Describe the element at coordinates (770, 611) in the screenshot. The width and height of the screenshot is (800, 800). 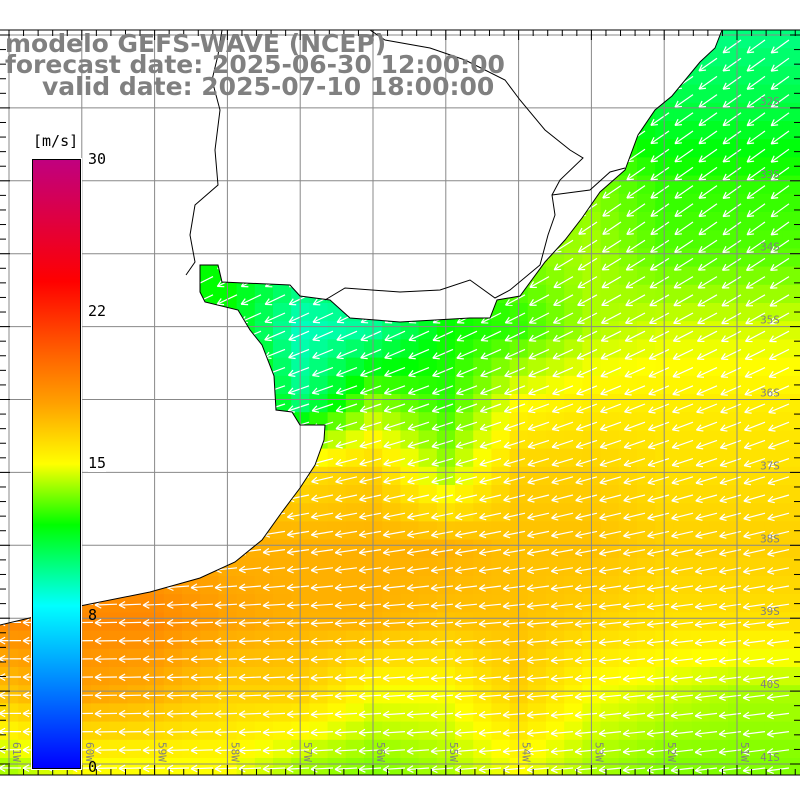
I see `lat-label: 39S` at that location.